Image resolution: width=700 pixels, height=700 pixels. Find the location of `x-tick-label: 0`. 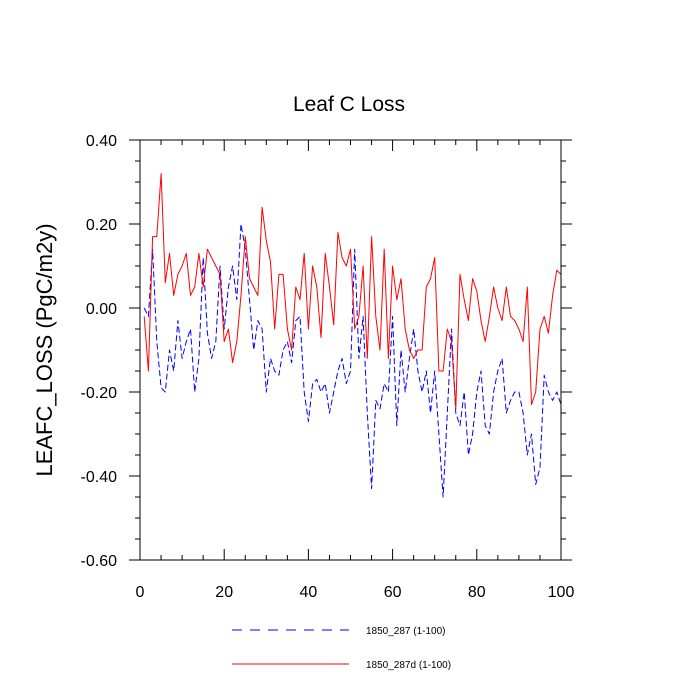

x-tick-label: 0 is located at coordinates (140, 592).